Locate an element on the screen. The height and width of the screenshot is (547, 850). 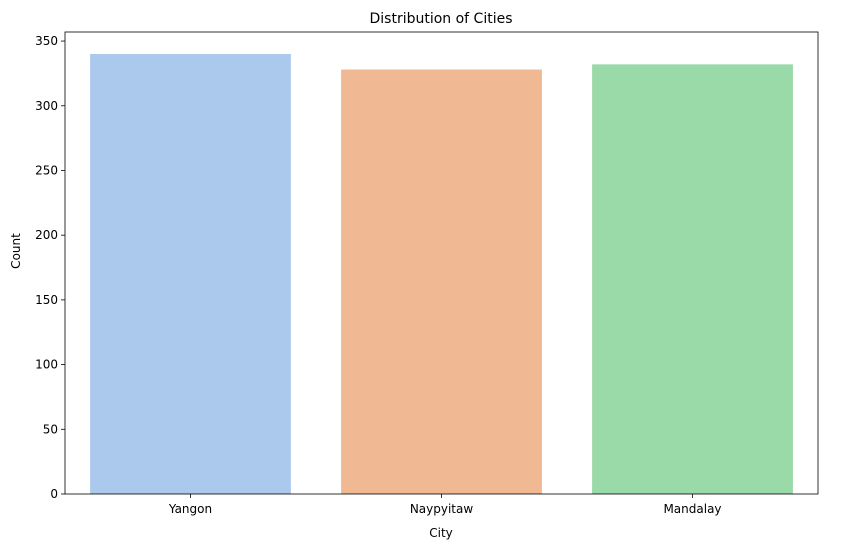
y-axis-title: Count is located at coordinates (16, 251).